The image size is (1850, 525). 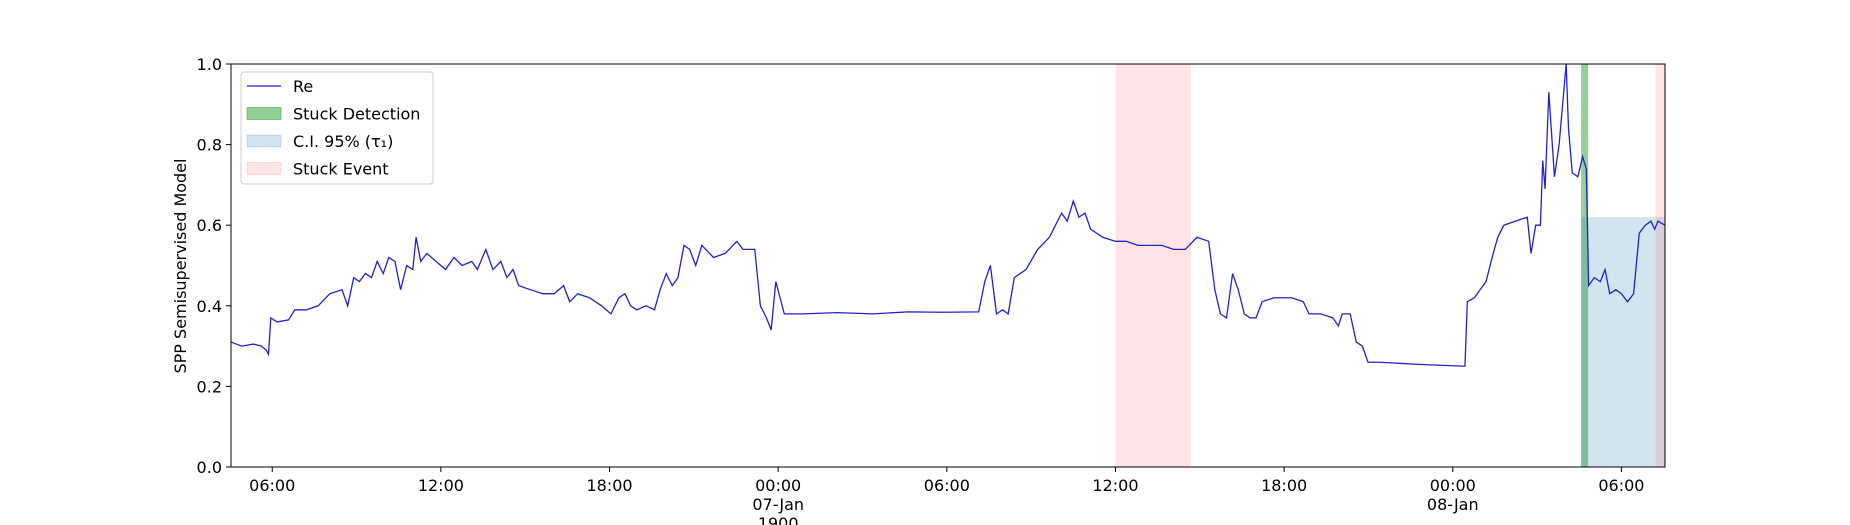 What do you see at coordinates (209, 386) in the screenshot?
I see `y-tick-label: 0.2` at bounding box center [209, 386].